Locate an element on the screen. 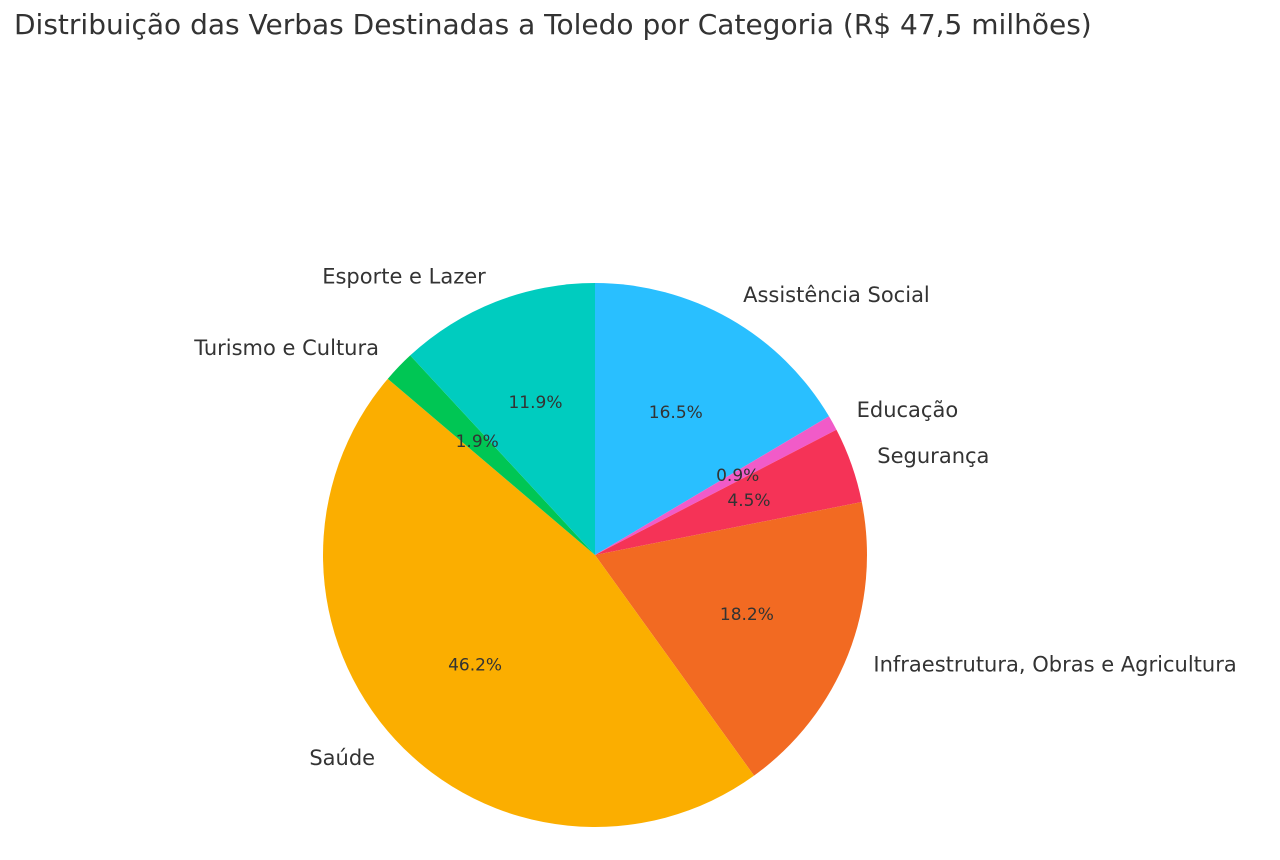 The width and height of the screenshot is (1280, 860). pie-slice-seguranca is located at coordinates (728, 492).